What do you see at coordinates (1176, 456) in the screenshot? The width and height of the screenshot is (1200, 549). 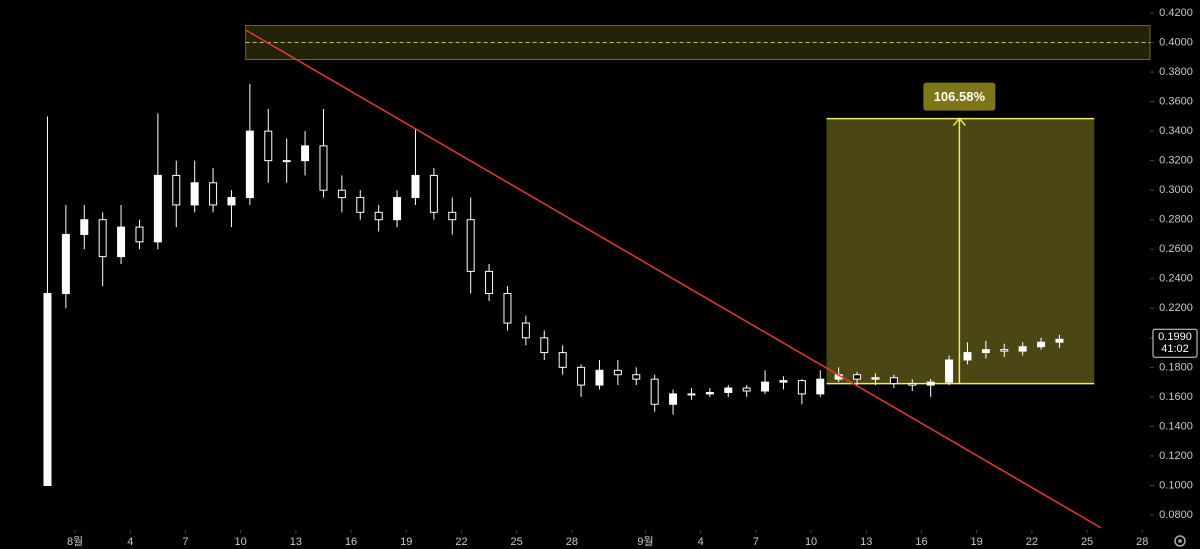 I see `y-tick-label: 0.1200` at bounding box center [1176, 456].